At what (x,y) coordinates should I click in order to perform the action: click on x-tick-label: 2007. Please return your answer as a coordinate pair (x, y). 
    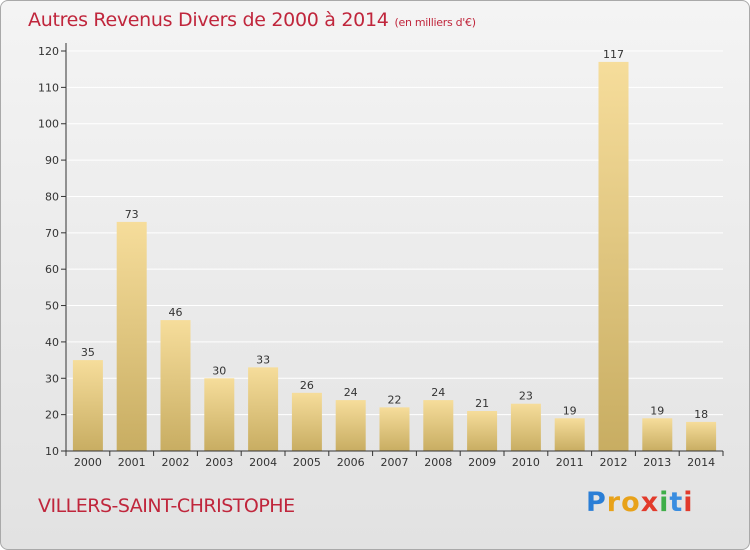
    Looking at the image, I should click on (395, 462).